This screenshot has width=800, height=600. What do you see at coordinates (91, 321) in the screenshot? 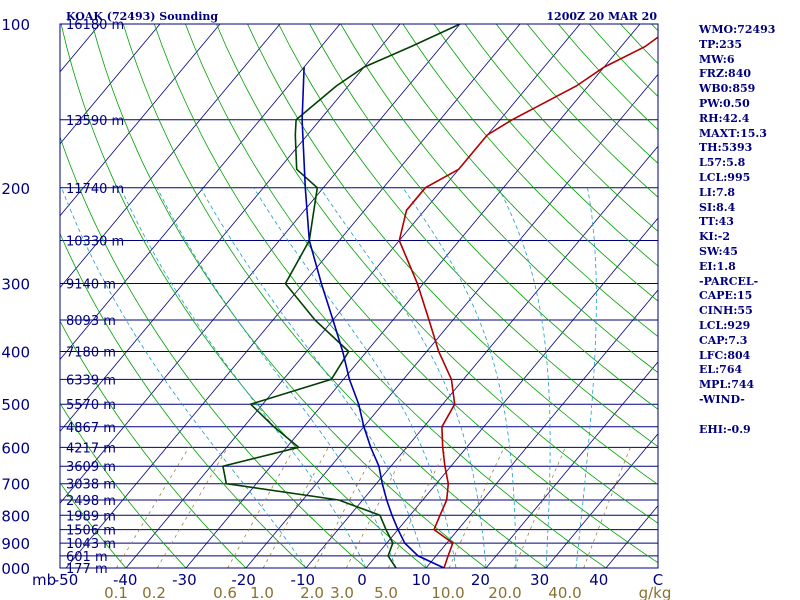
I see `height-label: 8093 m` at bounding box center [91, 321].